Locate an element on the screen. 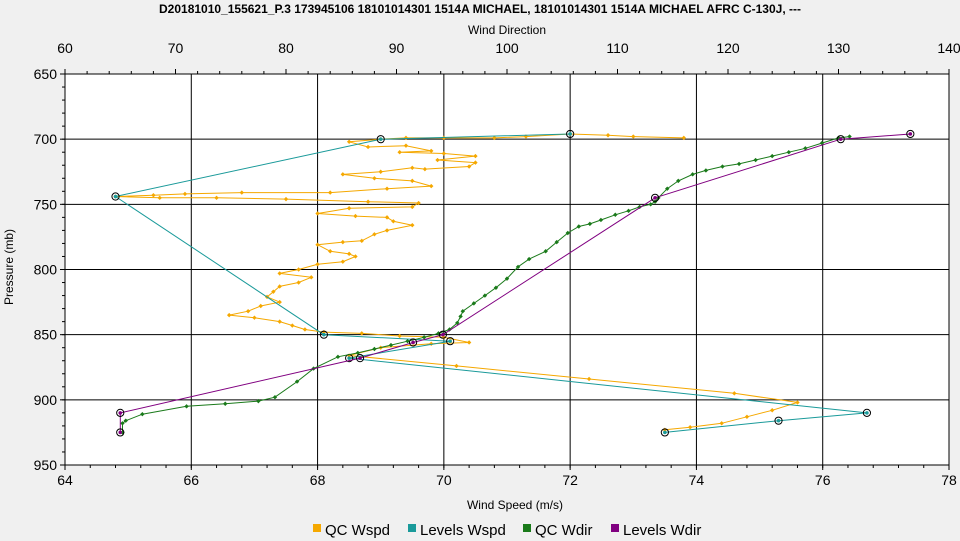 The height and width of the screenshot is (541, 960). y-tick-label: 750 is located at coordinates (46, 204).